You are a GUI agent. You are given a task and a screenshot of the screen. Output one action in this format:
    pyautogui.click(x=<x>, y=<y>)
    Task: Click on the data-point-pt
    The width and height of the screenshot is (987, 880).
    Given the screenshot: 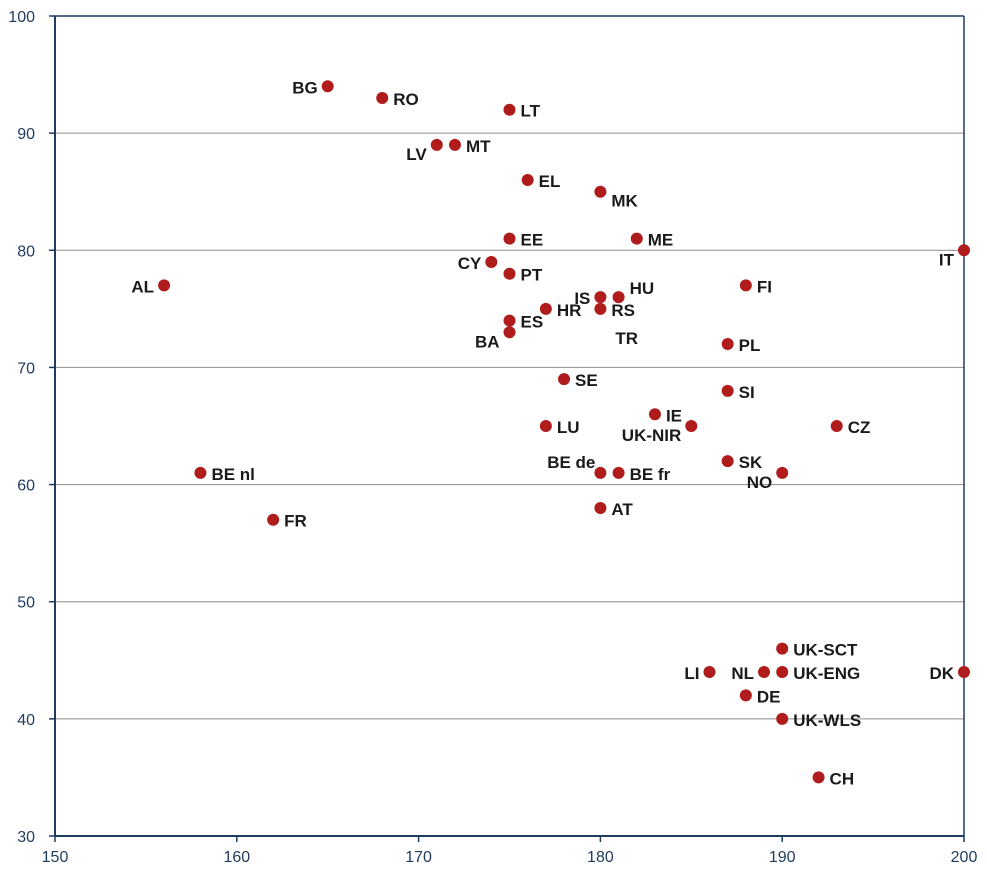 What is the action you would take?
    pyautogui.click(x=509, y=273)
    